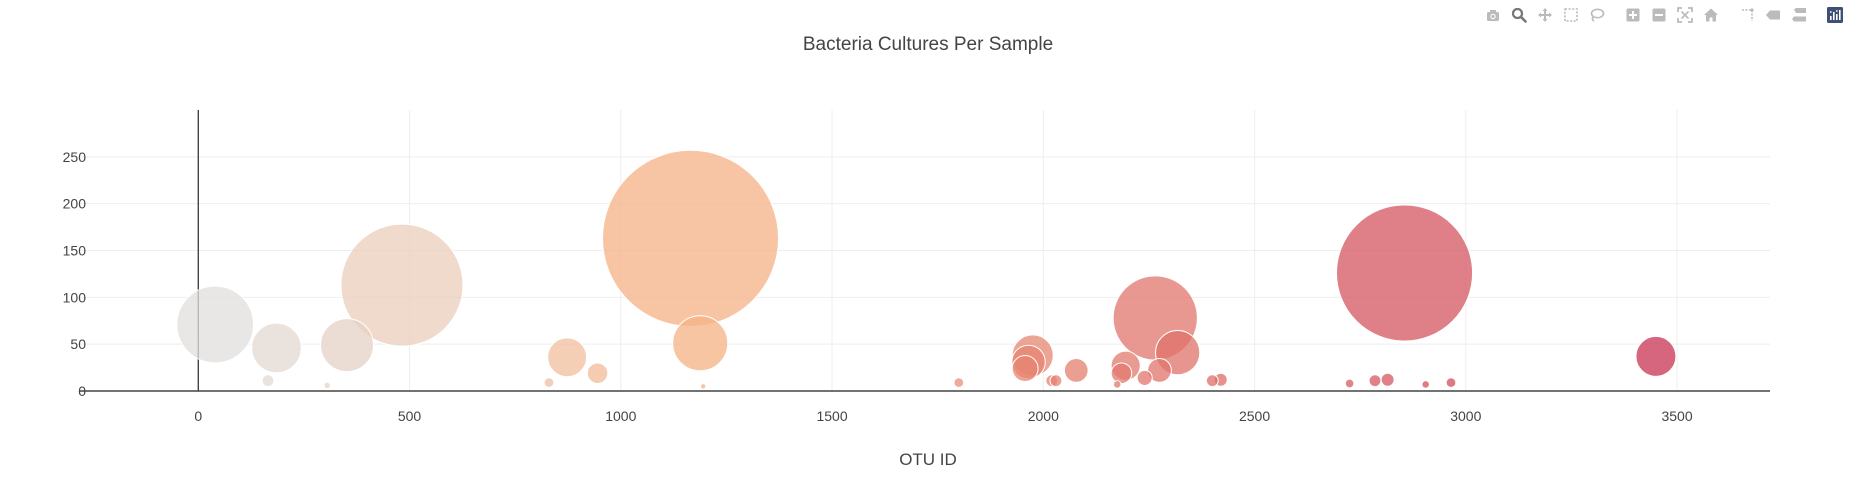 This screenshot has width=1856, height=493. I want to click on hover-closest-icon, so click(1773, 15).